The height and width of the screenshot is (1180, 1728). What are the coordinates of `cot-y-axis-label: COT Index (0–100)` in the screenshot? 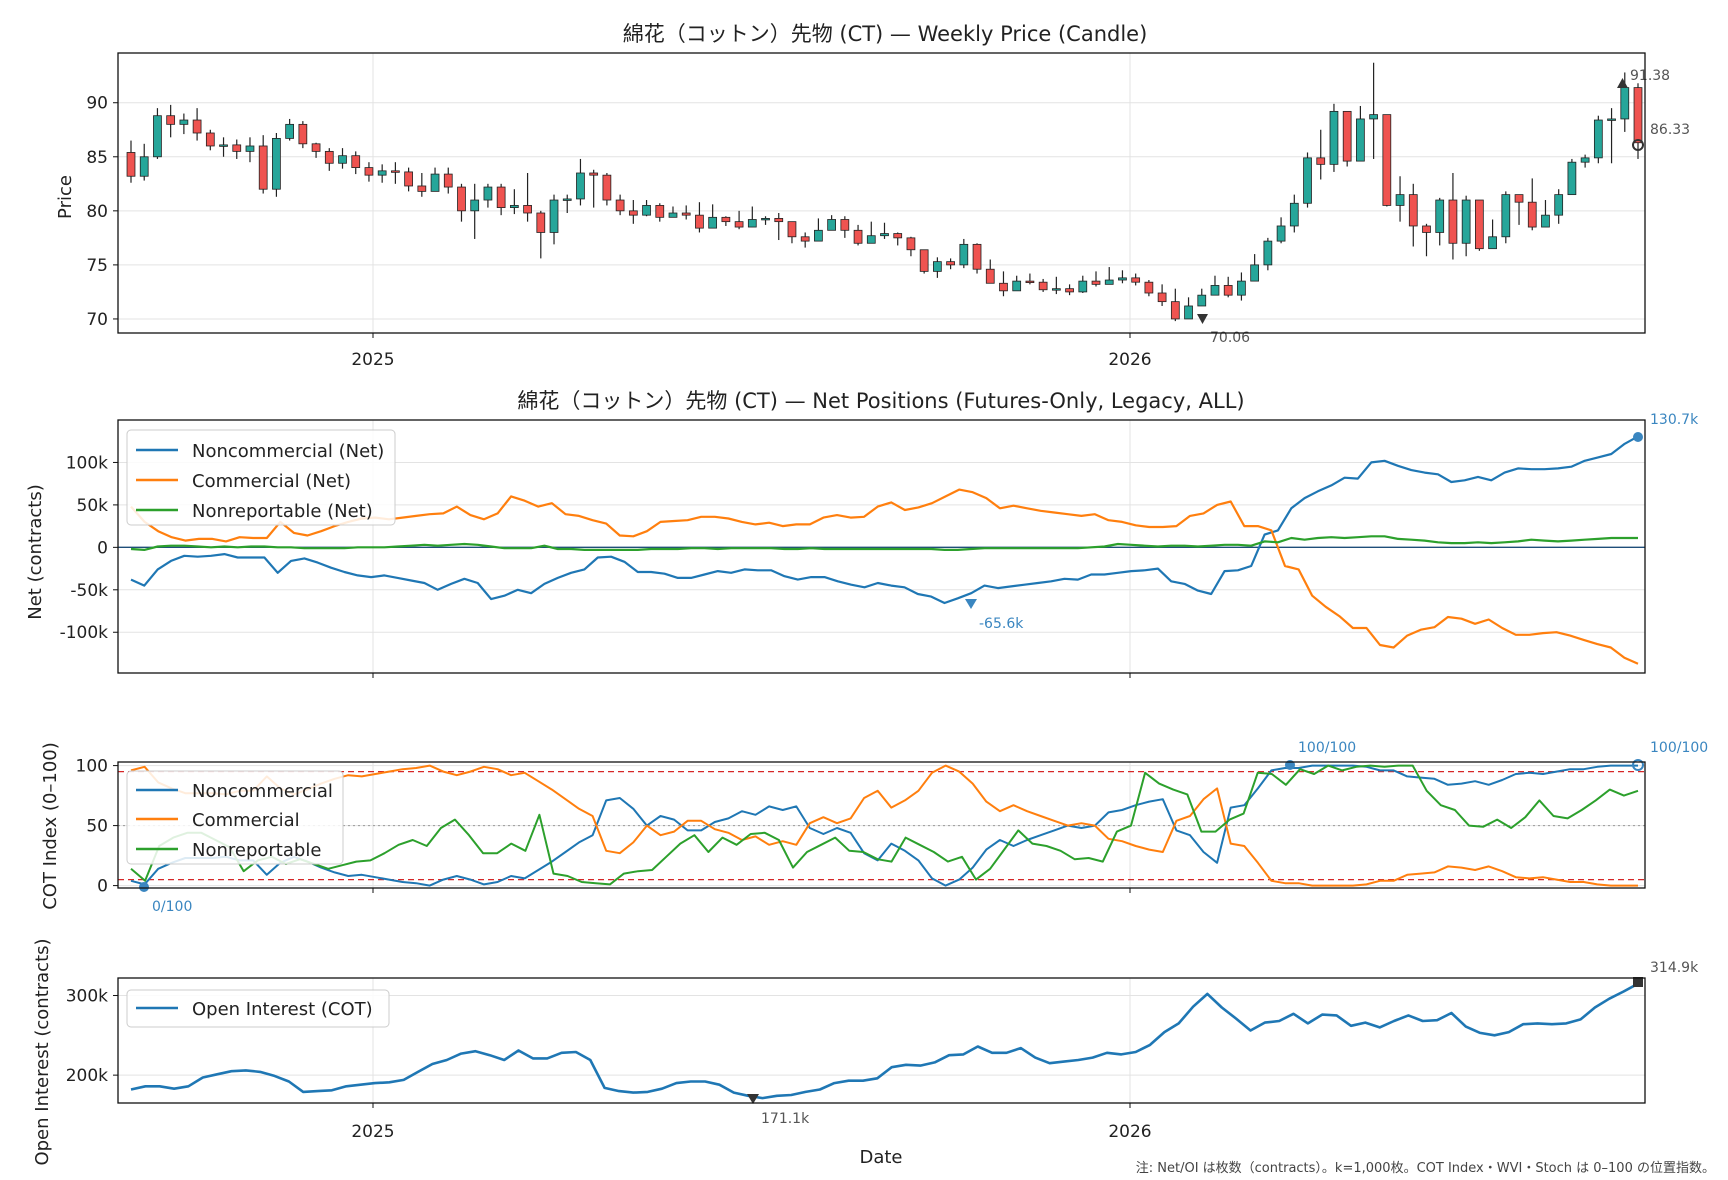 It's located at (50, 826).